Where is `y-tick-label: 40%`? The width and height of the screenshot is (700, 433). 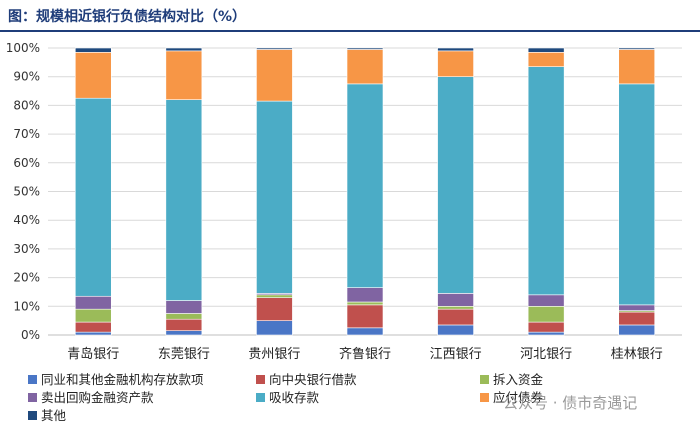 y-tick-label: 40% is located at coordinates (26, 220).